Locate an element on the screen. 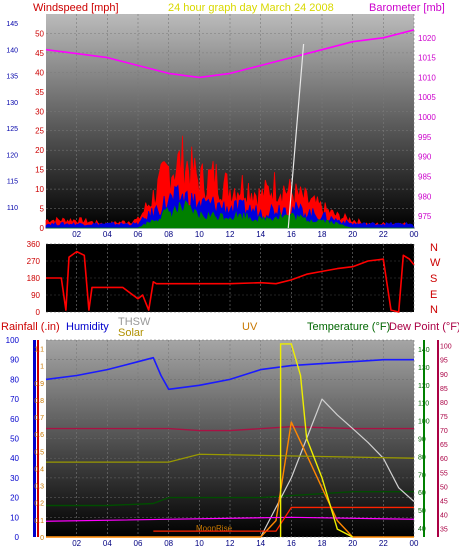 This screenshot has width=459, height=555. uv-y-tick-label: 0.6 is located at coordinates (39, 435).